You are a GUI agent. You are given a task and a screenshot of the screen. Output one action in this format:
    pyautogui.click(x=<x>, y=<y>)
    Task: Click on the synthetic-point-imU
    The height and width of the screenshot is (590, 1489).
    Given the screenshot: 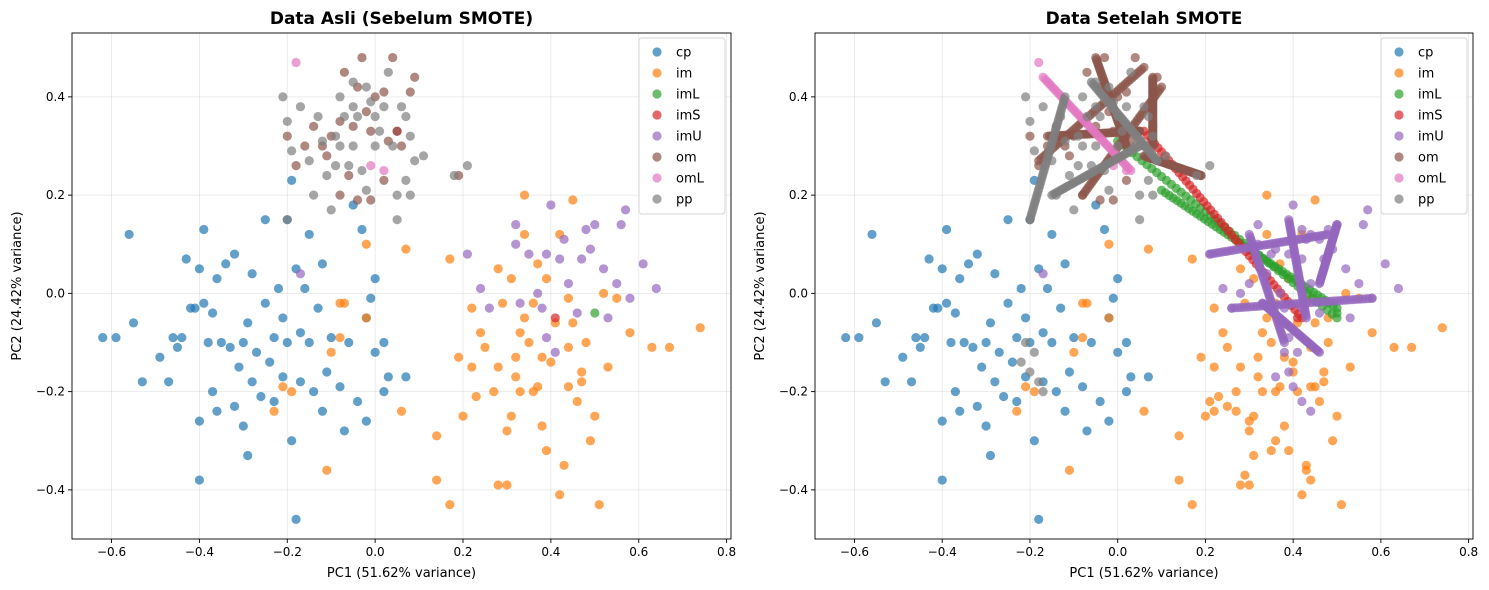 What is the action you would take?
    pyautogui.click(x=1319, y=352)
    